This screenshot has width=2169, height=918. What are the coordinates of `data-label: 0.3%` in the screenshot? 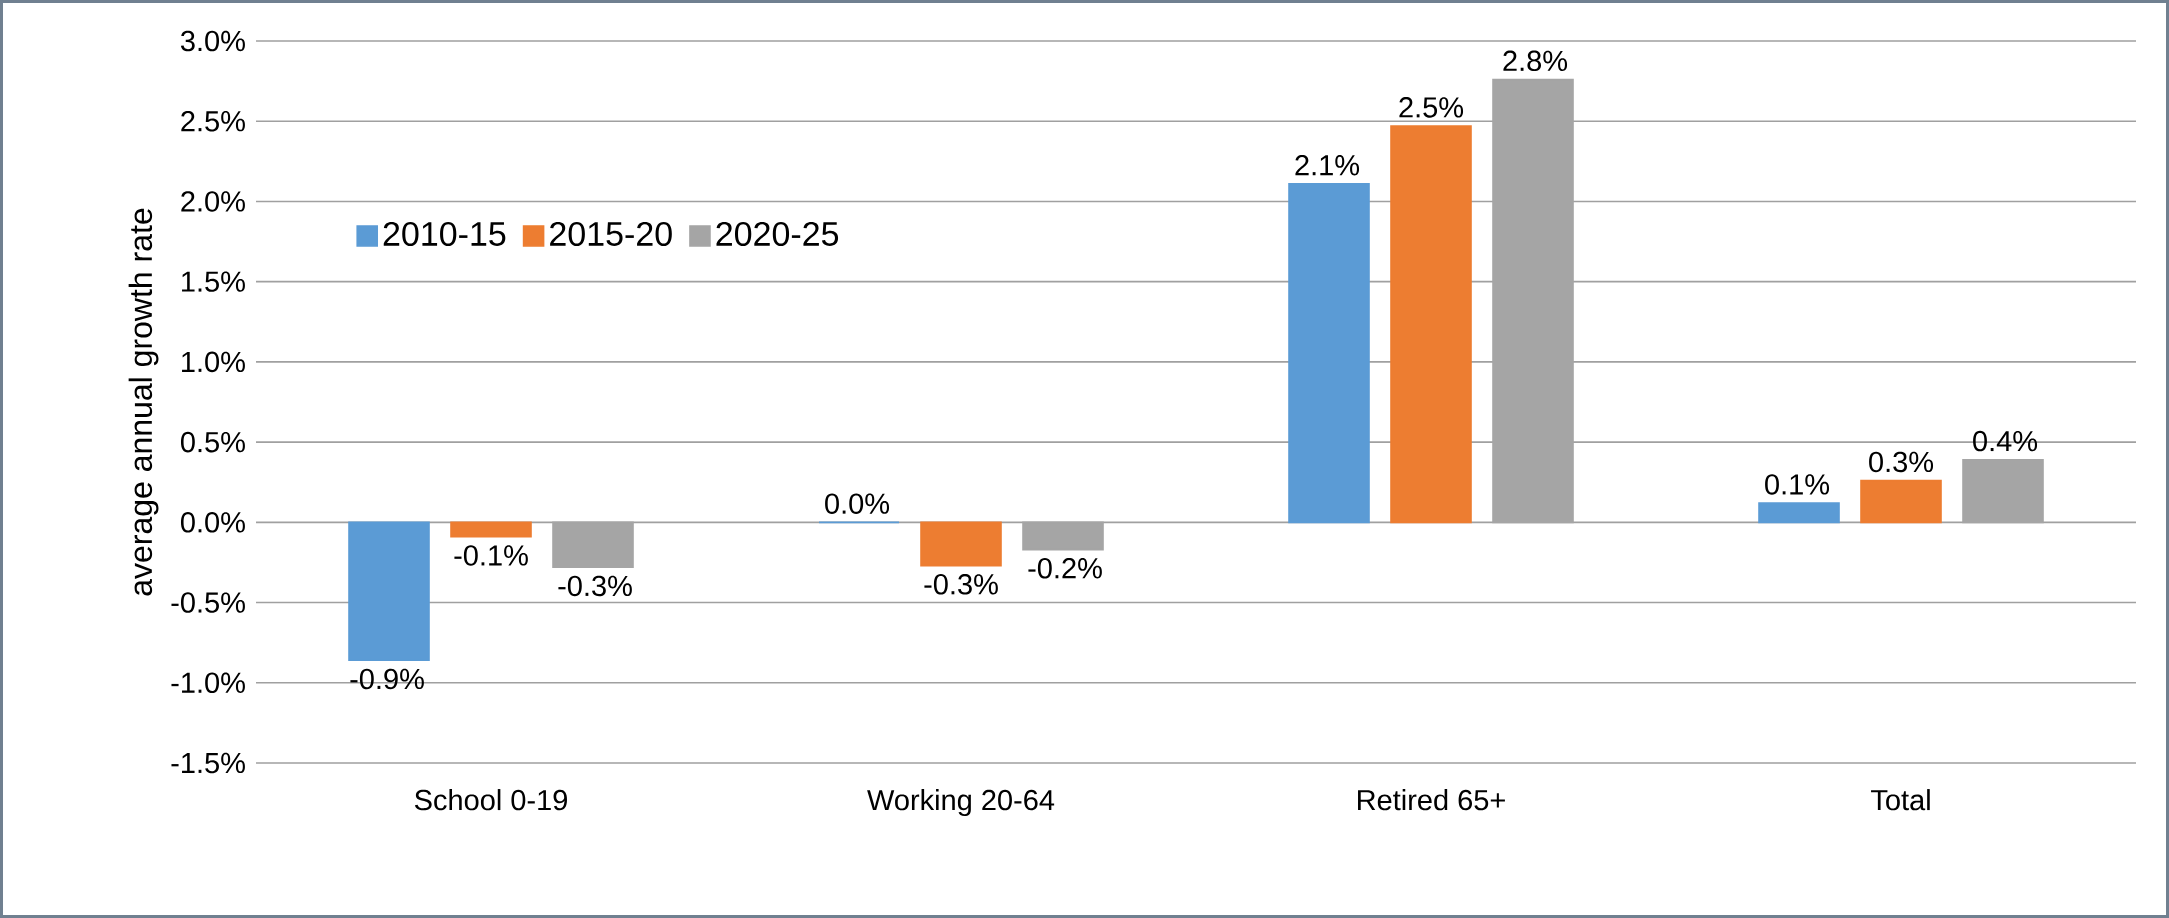 It's located at (1901, 462).